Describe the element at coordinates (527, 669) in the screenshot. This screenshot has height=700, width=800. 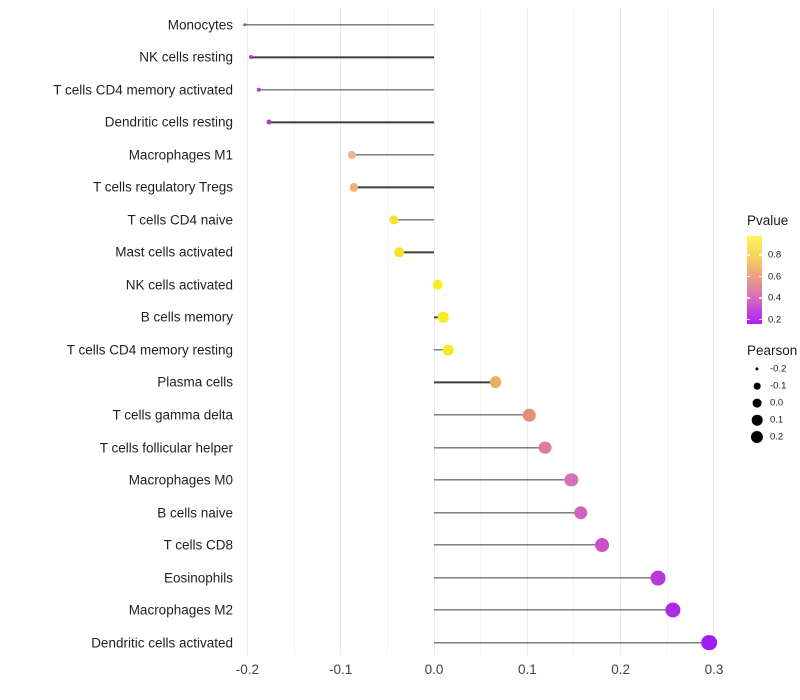
I see `x-tick-label: 0.1` at that location.